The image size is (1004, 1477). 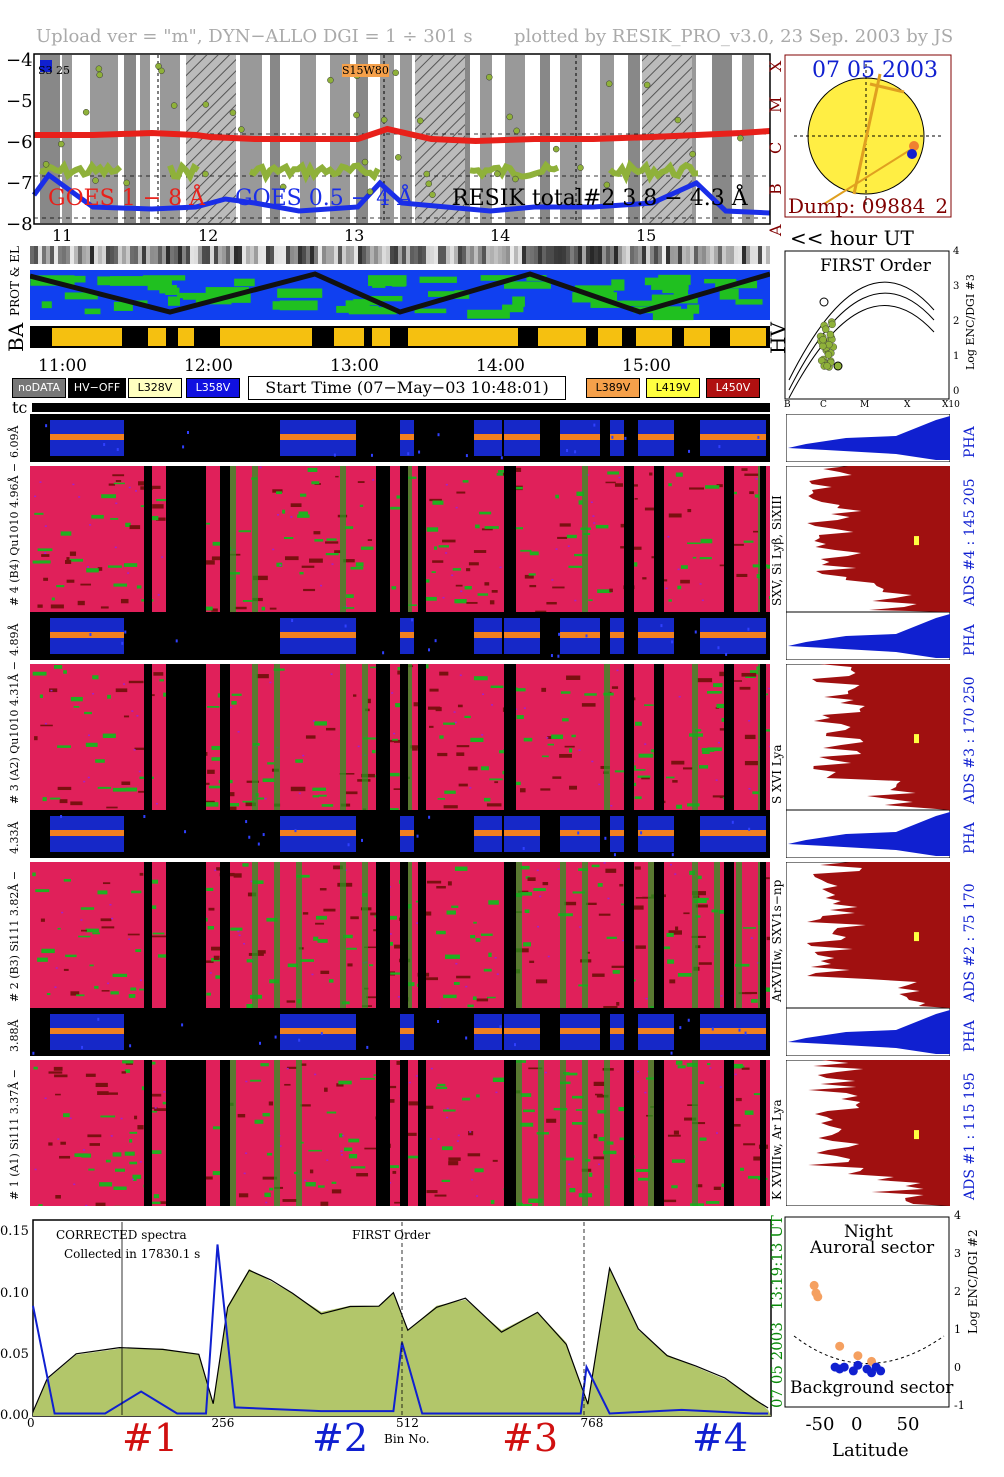 What do you see at coordinates (868, 539) in the screenshot?
I see `ads-histogram` at bounding box center [868, 539].